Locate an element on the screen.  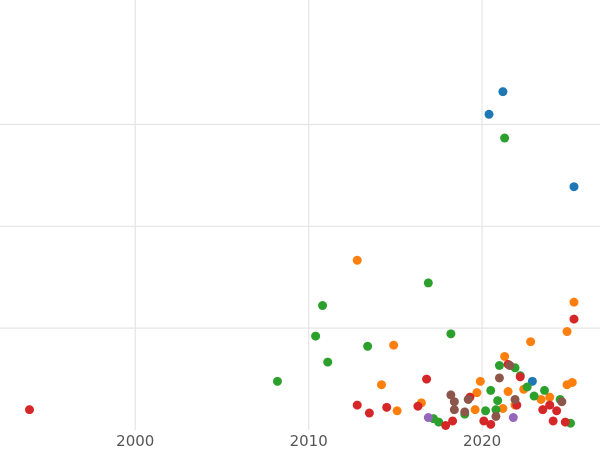
x-tick-label: 2000 is located at coordinates (135, 441).